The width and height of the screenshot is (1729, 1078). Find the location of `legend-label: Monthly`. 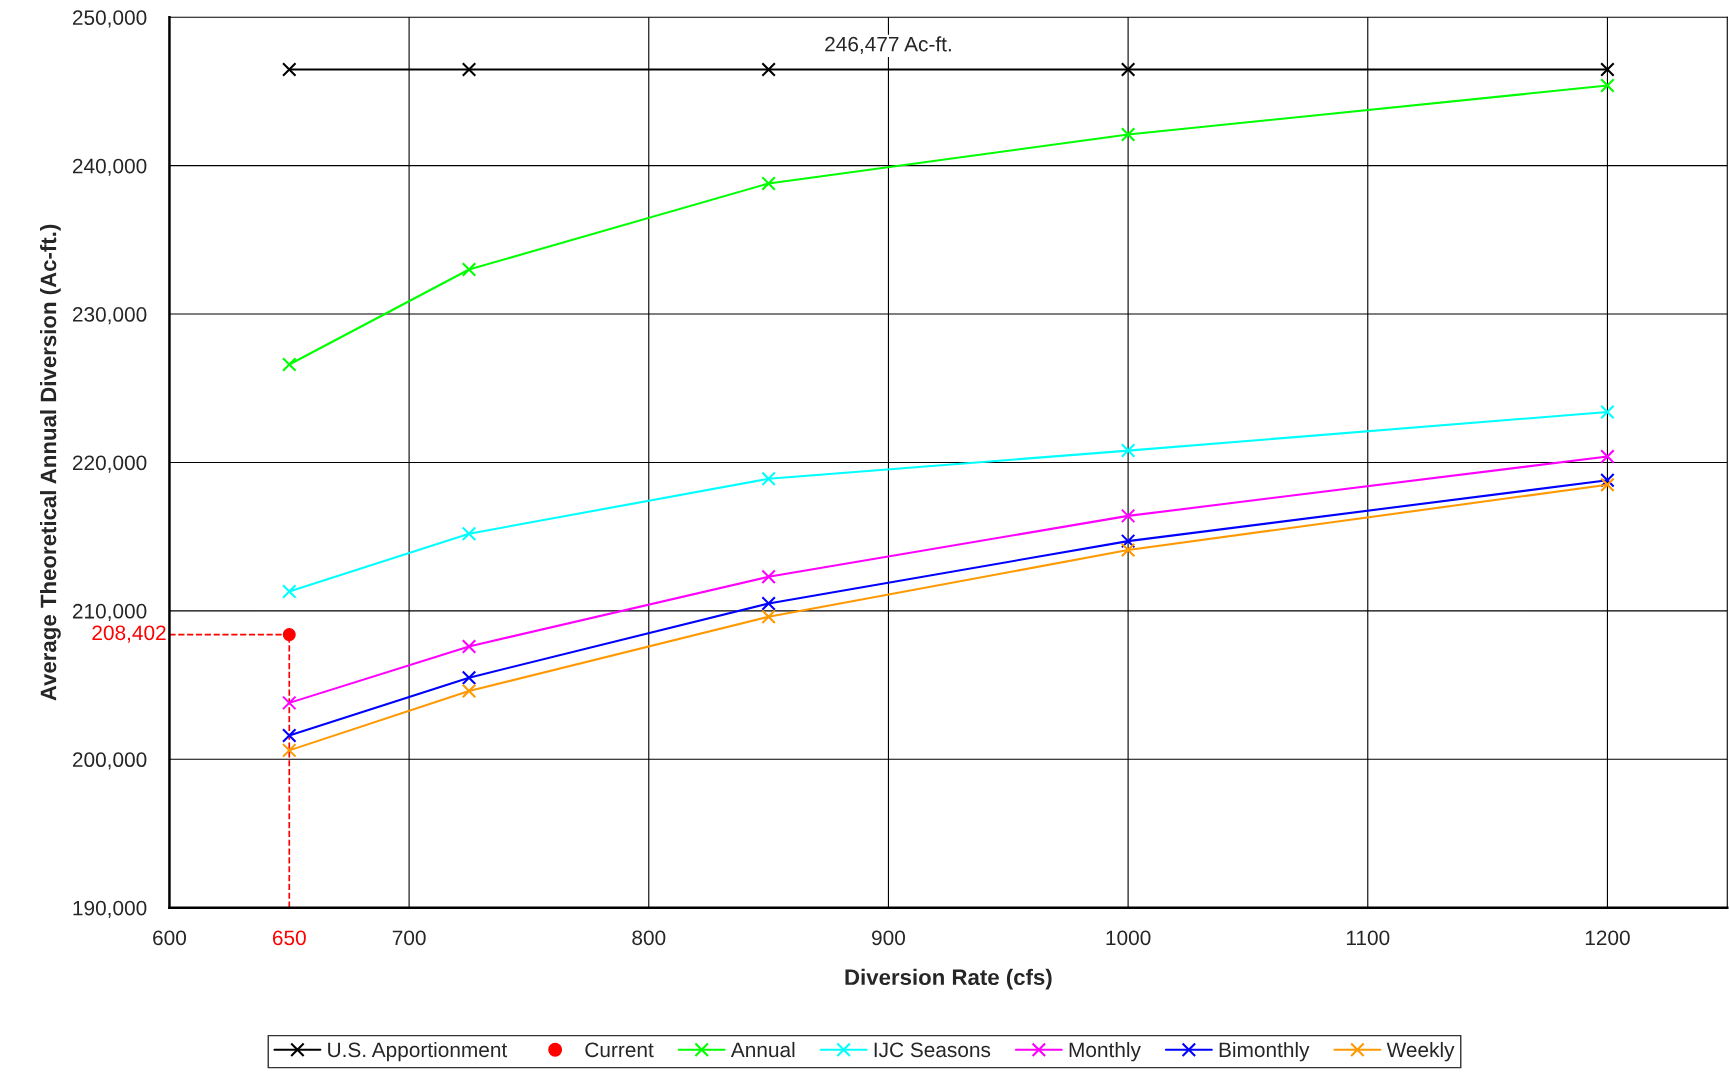

legend-label: Monthly is located at coordinates (1105, 1051).